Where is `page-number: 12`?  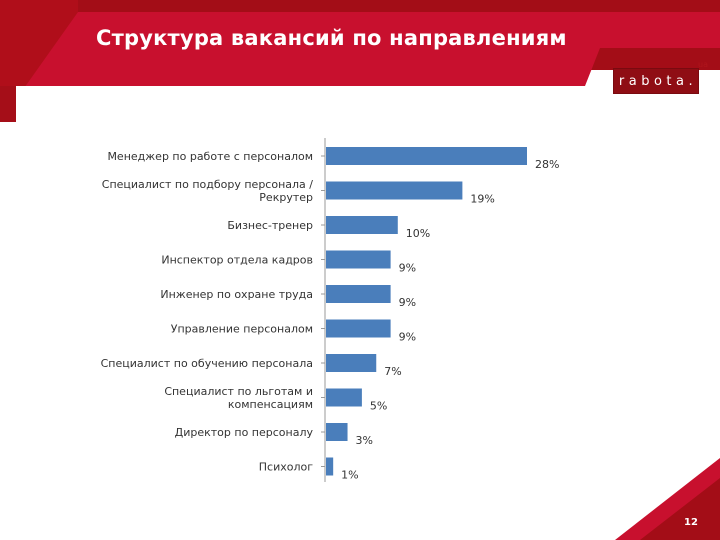 page-number: 12 is located at coordinates (691, 522).